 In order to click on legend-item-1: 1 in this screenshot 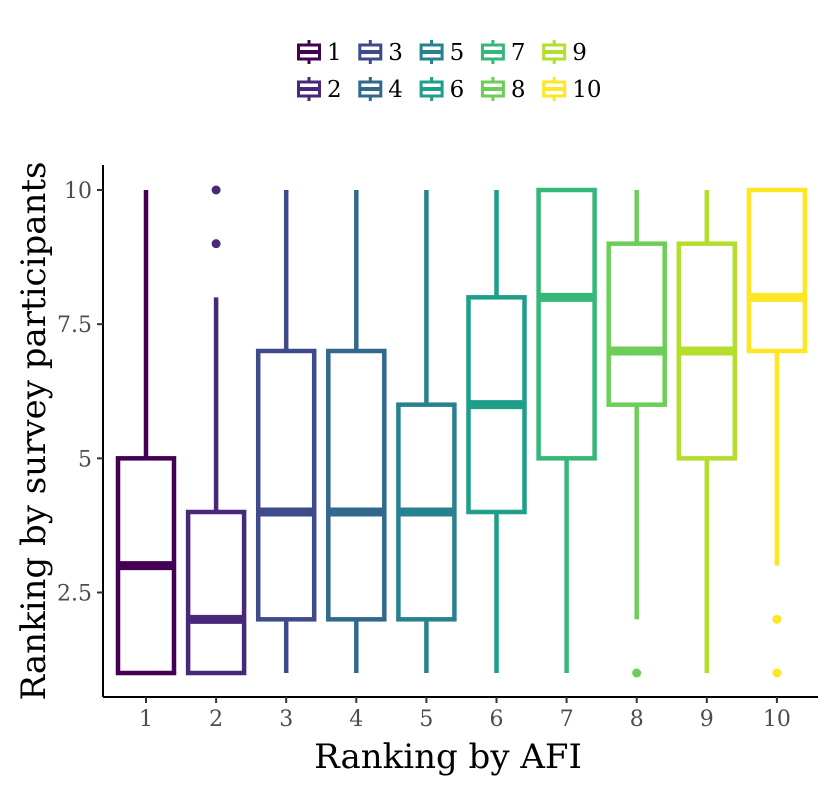, I will do `click(319, 53)`.